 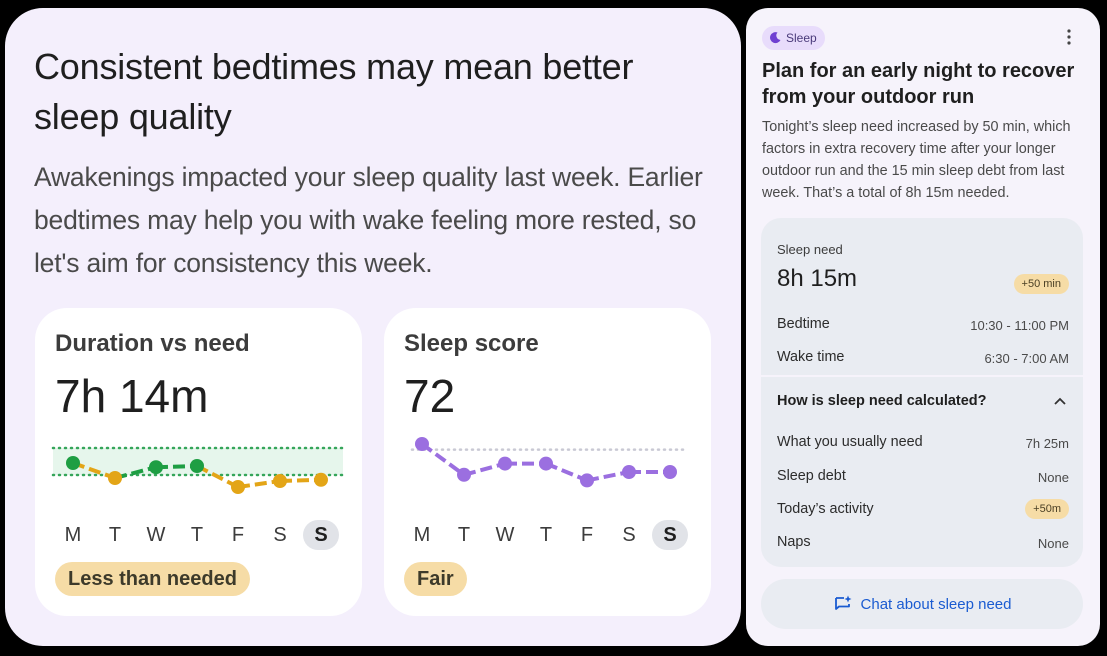 What do you see at coordinates (1041, 284) in the screenshot?
I see `sleep-need-delta-badge: +50 min` at bounding box center [1041, 284].